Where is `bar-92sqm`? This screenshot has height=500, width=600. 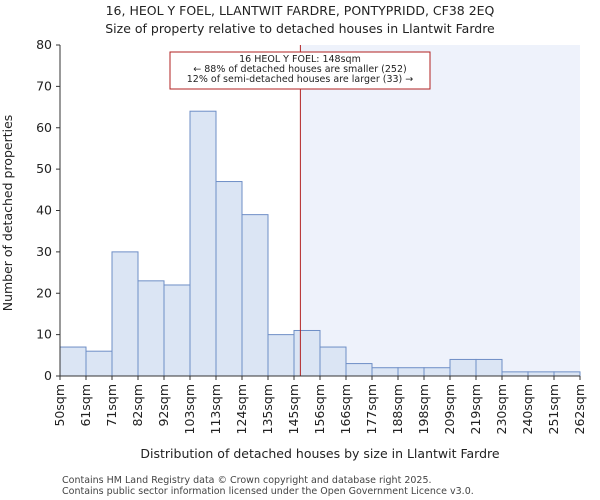 bar-92sqm is located at coordinates (177, 330).